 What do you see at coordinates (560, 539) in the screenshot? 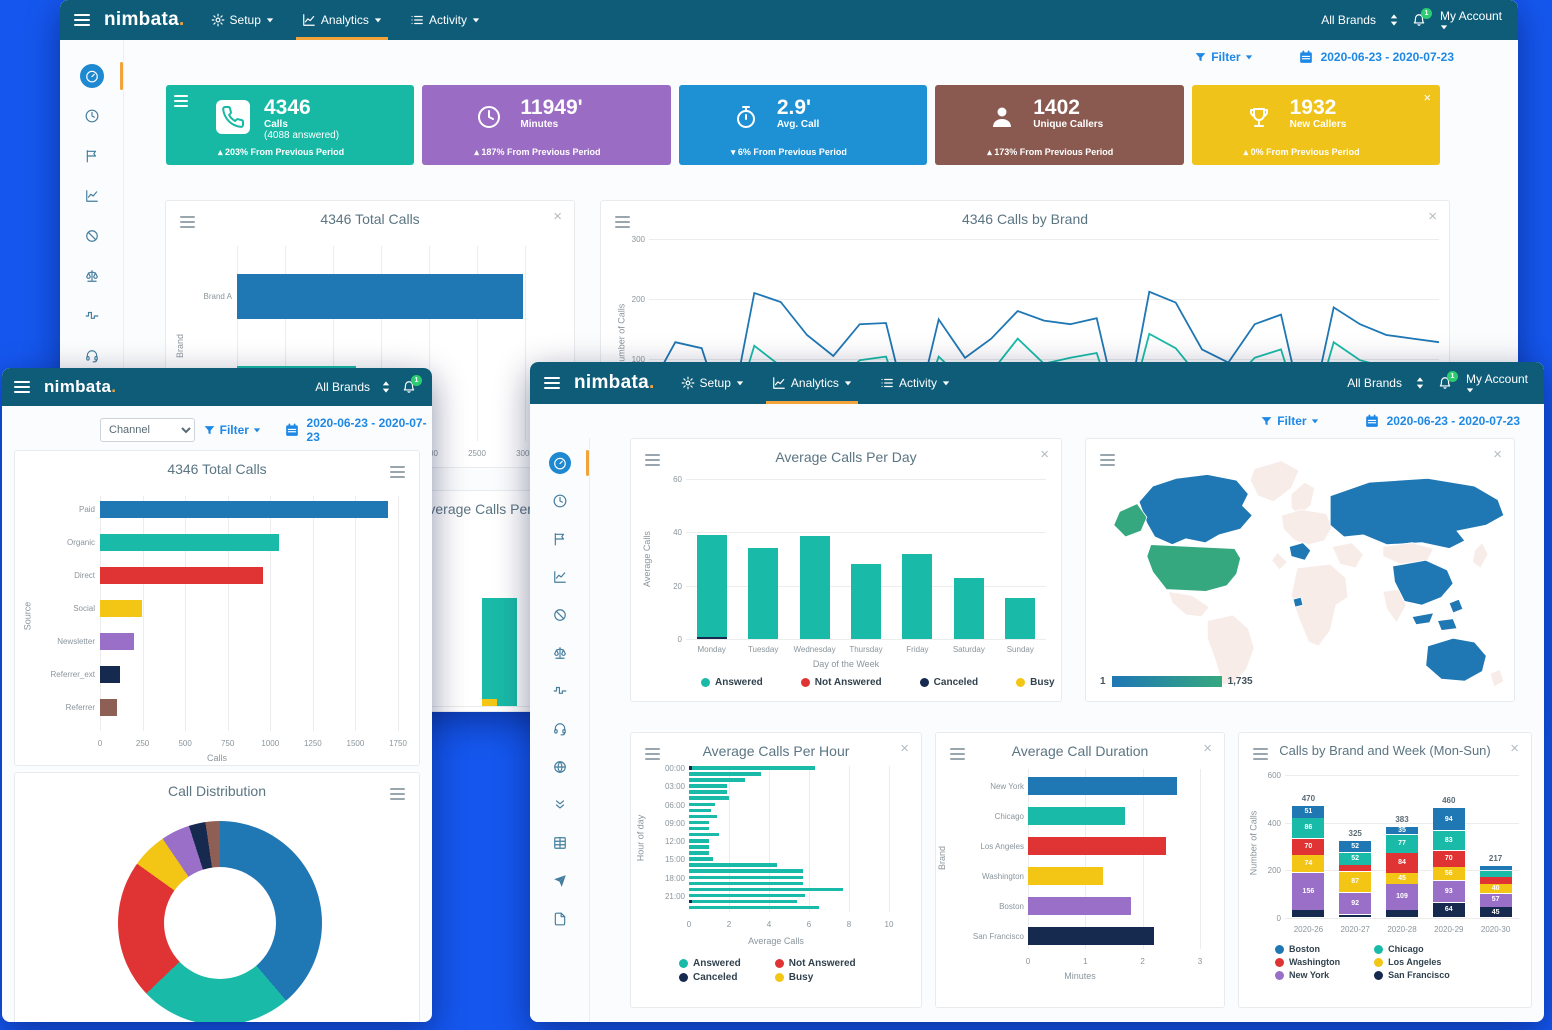
I see `flag-icon` at bounding box center [560, 539].